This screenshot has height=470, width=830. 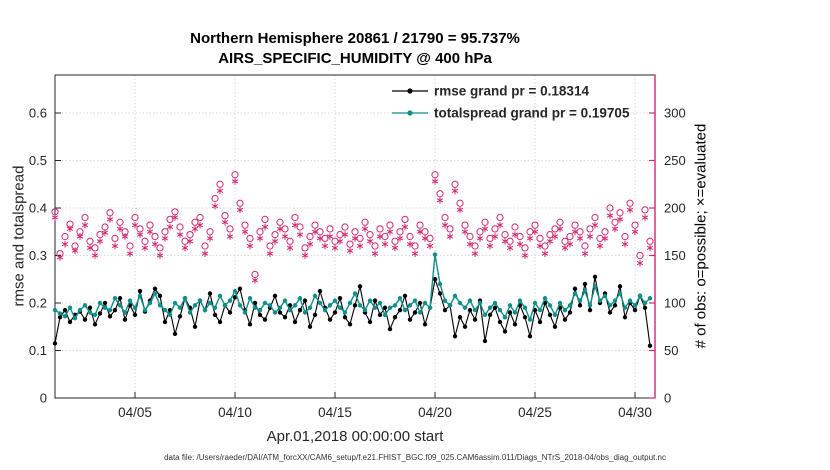 I want to click on left-axis-label: rmse and totalspread, so click(x=19, y=236).